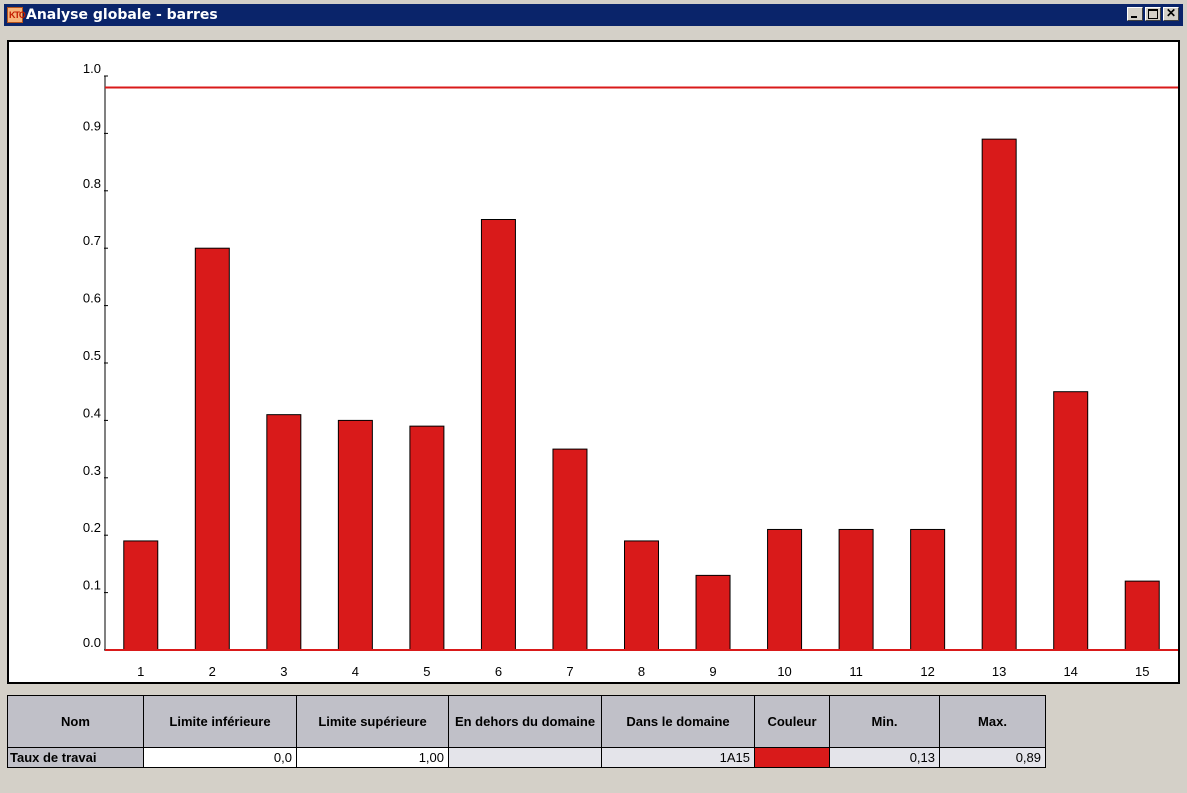 This screenshot has width=1187, height=793. What do you see at coordinates (884, 757) in the screenshot?
I see `cell-min: 0,13` at bounding box center [884, 757].